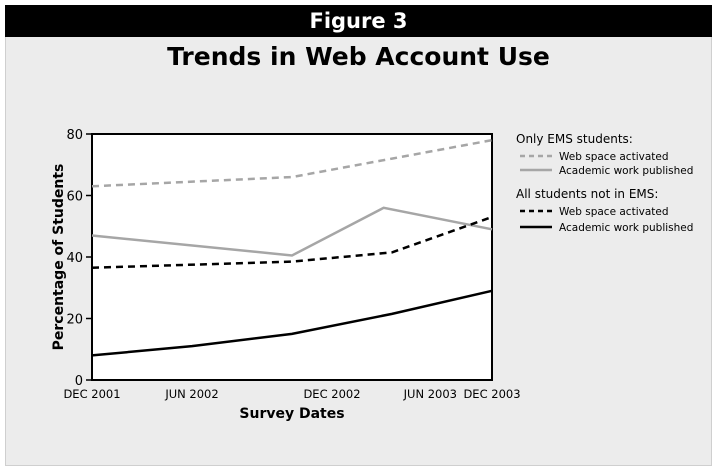 The image size is (717, 471). Describe the element at coordinates (74, 135) in the screenshot. I see `y-tick-label: 80` at that location.